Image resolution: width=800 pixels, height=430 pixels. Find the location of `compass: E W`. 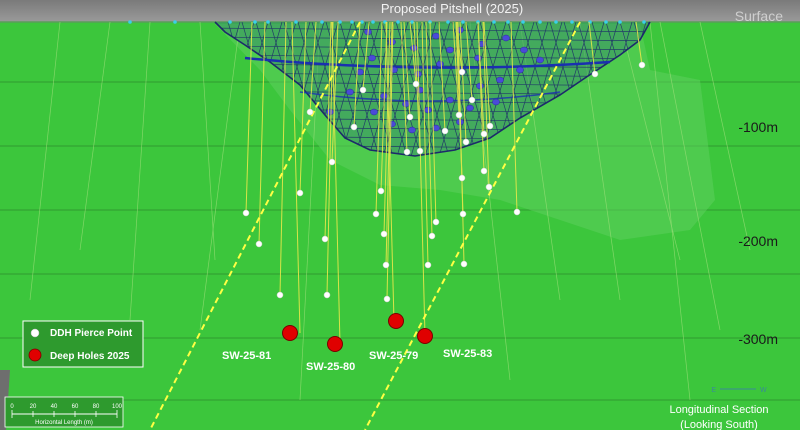

compass: E W is located at coordinates (739, 390).